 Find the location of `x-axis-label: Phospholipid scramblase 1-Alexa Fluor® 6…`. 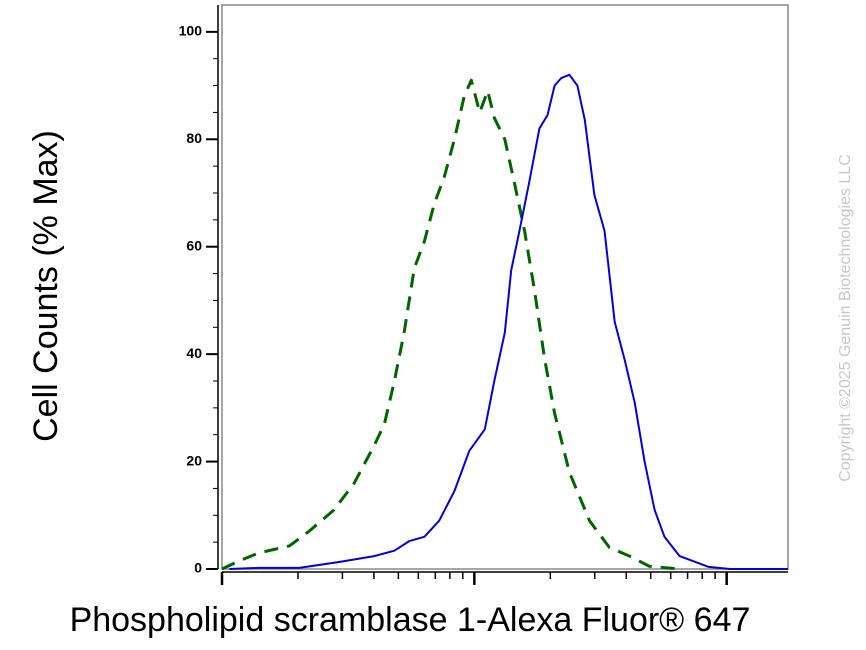

x-axis-label: Phospholipid scramblase 1-Alexa Fluor® 6… is located at coordinates (410, 620).